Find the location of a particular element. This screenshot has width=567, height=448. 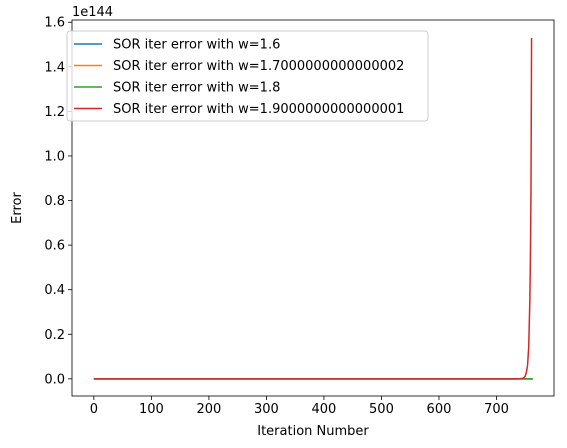

x-tick-label: 500 is located at coordinates (381, 409).